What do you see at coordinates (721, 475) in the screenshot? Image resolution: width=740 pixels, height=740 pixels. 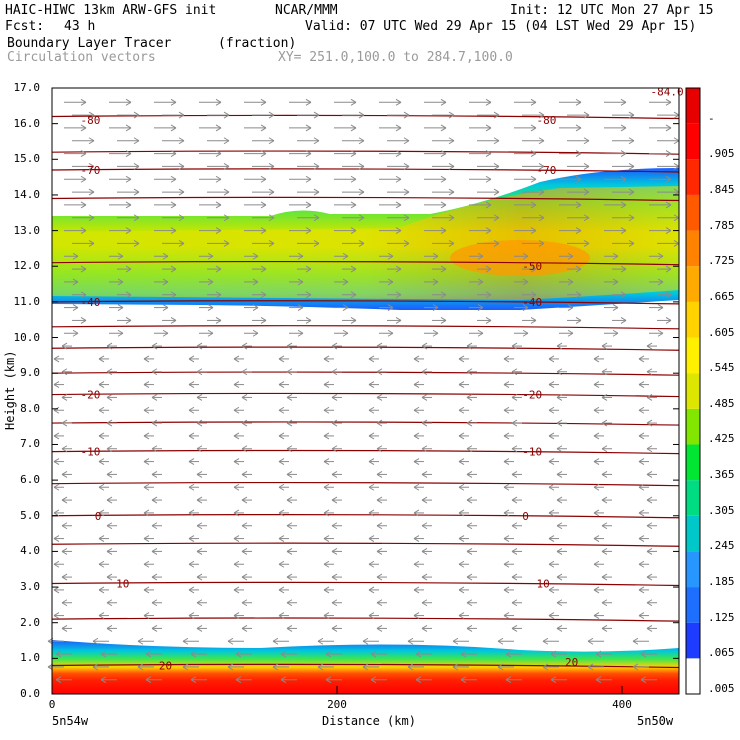 I see `colorbar-label: .365` at bounding box center [721, 475].